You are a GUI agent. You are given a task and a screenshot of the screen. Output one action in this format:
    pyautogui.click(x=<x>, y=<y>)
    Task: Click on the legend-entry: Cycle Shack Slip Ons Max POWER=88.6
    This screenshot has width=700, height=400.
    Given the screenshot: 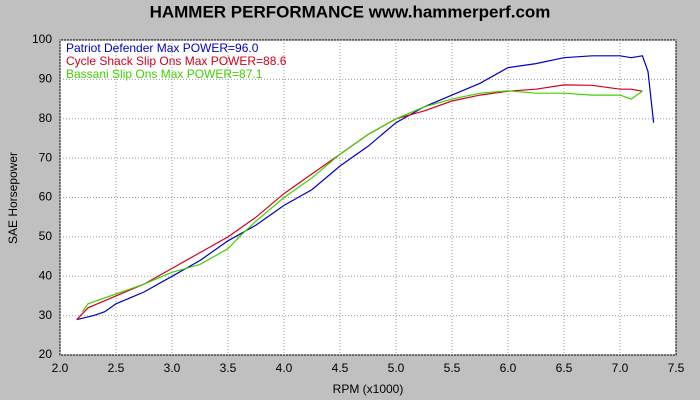 What is the action you would take?
    pyautogui.click(x=176, y=61)
    